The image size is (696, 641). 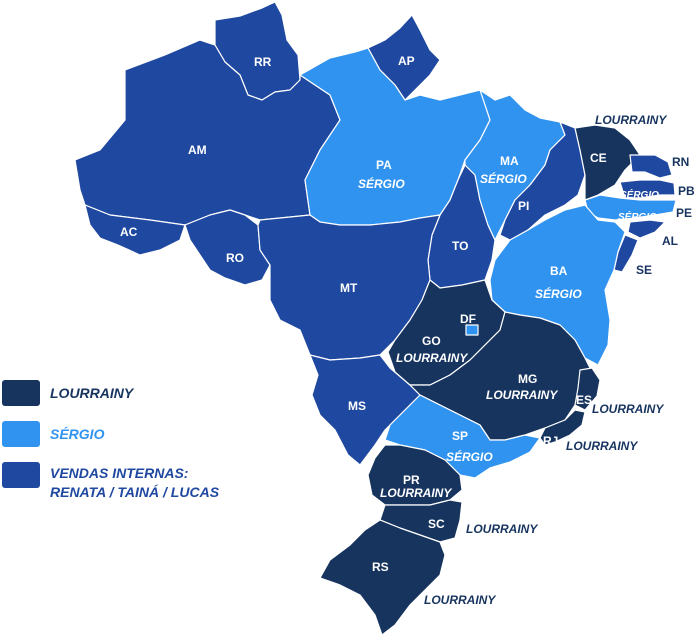 What do you see at coordinates (263, 62) in the screenshot?
I see `label-rr: RR` at bounding box center [263, 62].